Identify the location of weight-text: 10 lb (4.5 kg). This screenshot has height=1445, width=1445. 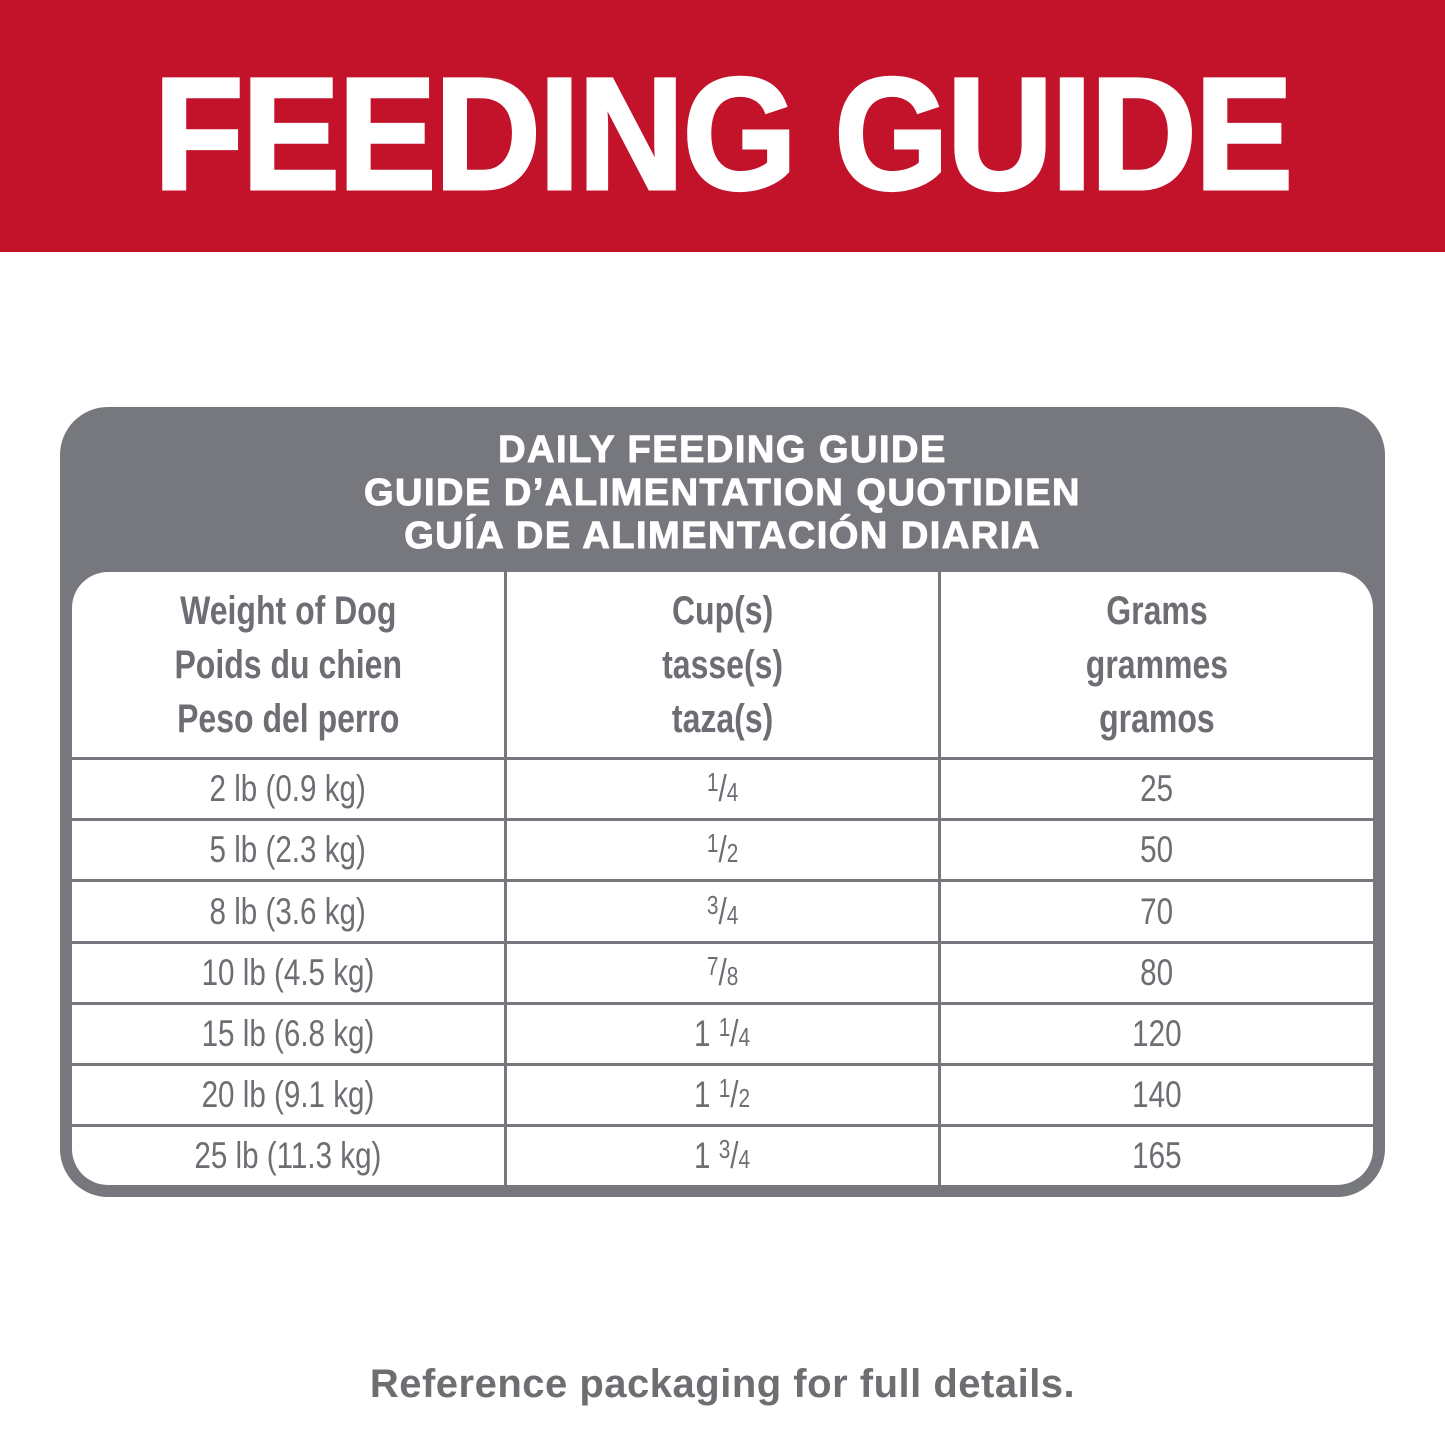
(288, 972).